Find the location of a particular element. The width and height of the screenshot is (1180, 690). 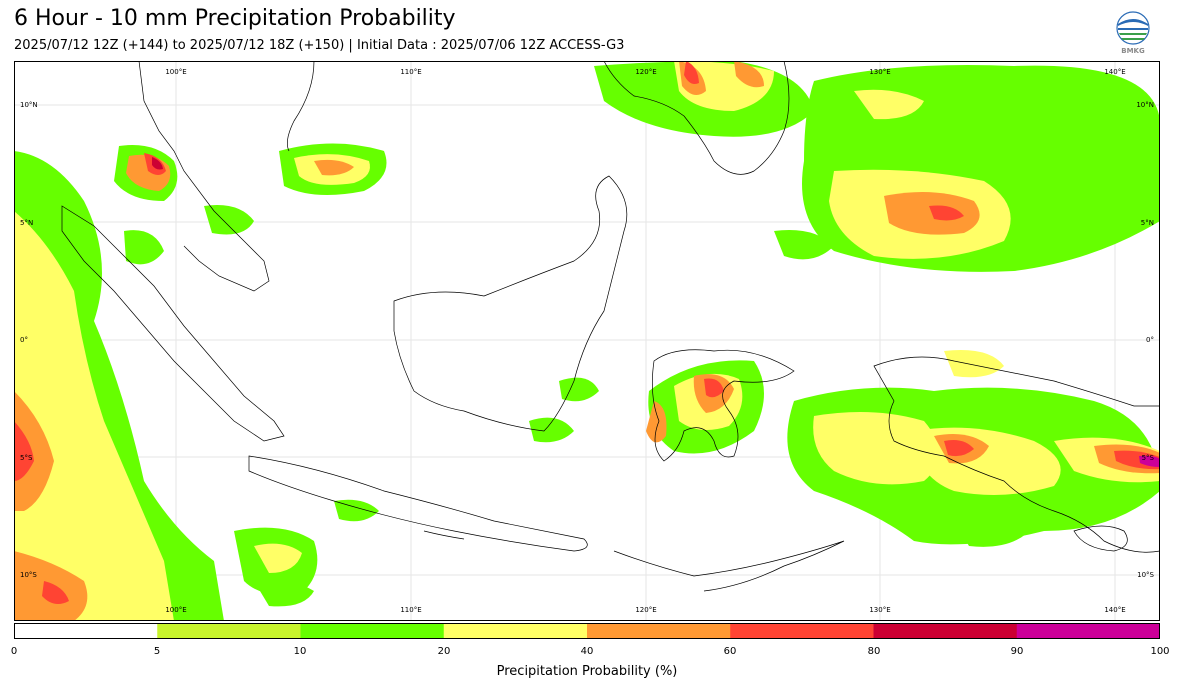

colorbar-tick: 100 is located at coordinates (1160, 651).